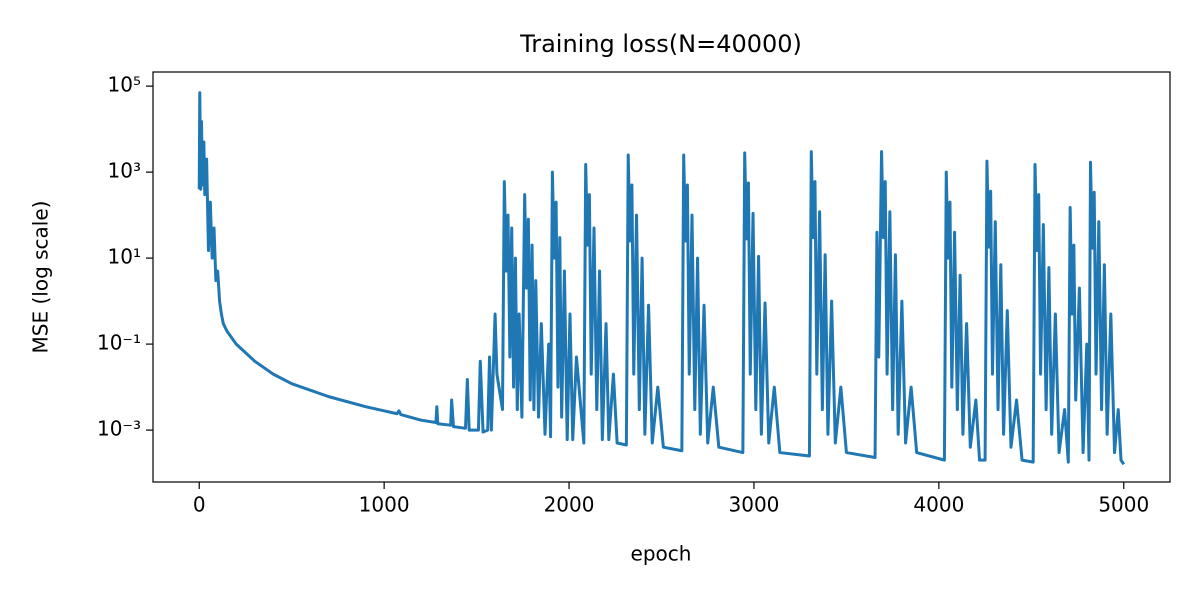 This screenshot has height=604, width=1200. Describe the element at coordinates (124, 171) in the screenshot. I see `y-tick-label: 10³` at that location.